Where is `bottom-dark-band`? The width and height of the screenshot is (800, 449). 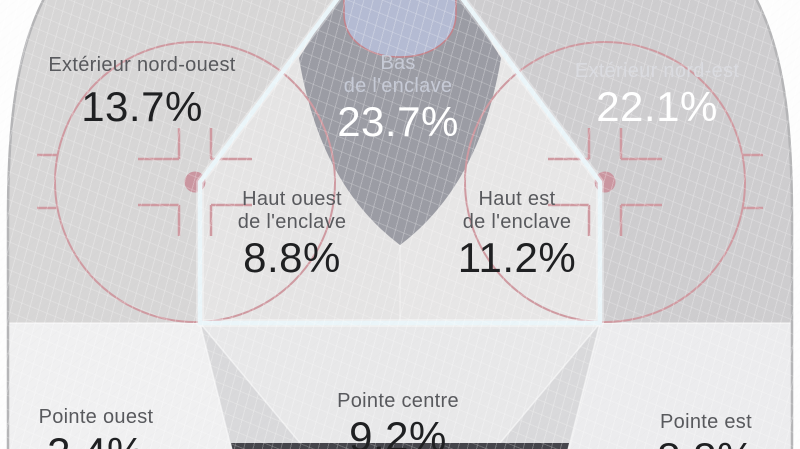
bottom-dark-band is located at coordinates (400, 446).